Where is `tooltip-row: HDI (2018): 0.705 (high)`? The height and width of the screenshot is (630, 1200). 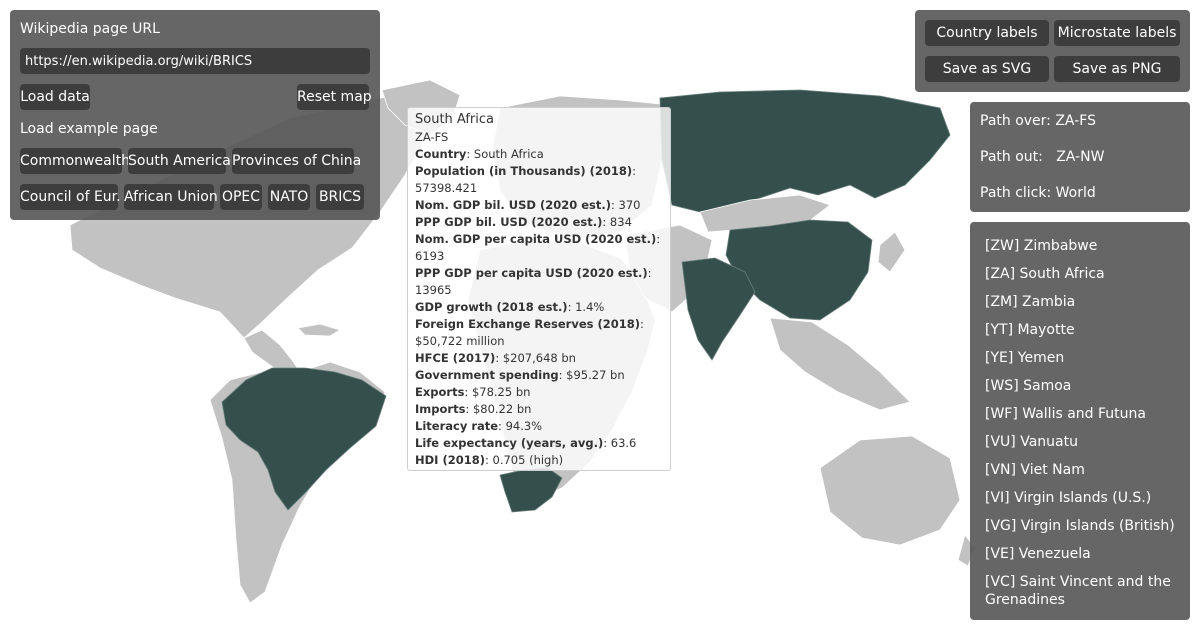 tooltip-row: HDI (2018): 0.705 (high) is located at coordinates (489, 460).